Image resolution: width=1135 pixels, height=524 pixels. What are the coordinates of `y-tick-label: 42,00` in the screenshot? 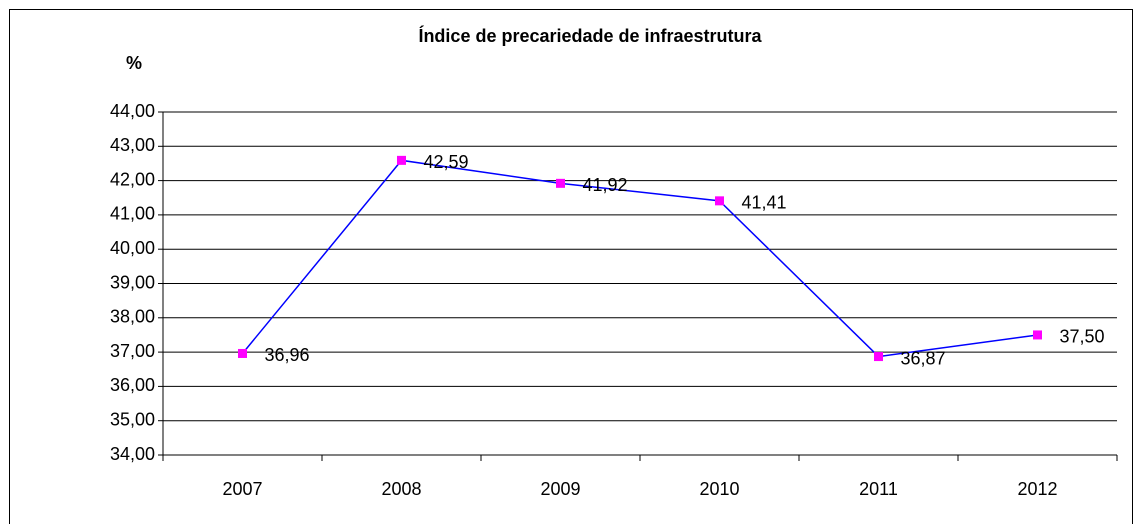 It's located at (132, 179).